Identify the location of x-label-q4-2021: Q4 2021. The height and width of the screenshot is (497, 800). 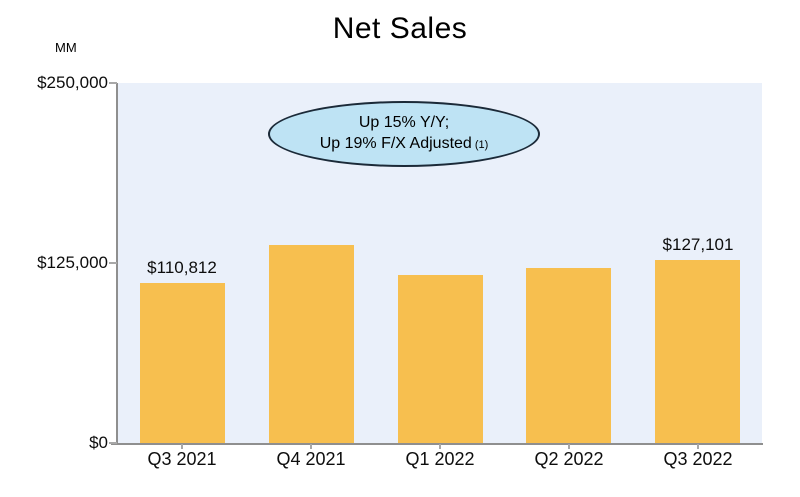
(311, 459).